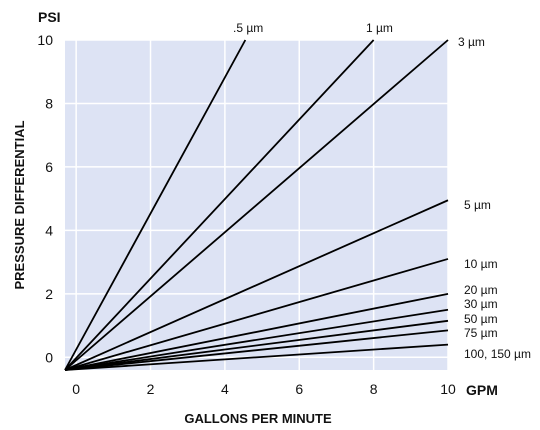 The height and width of the screenshot is (430, 540). I want to click on series-label: 1 µm, so click(379, 28).